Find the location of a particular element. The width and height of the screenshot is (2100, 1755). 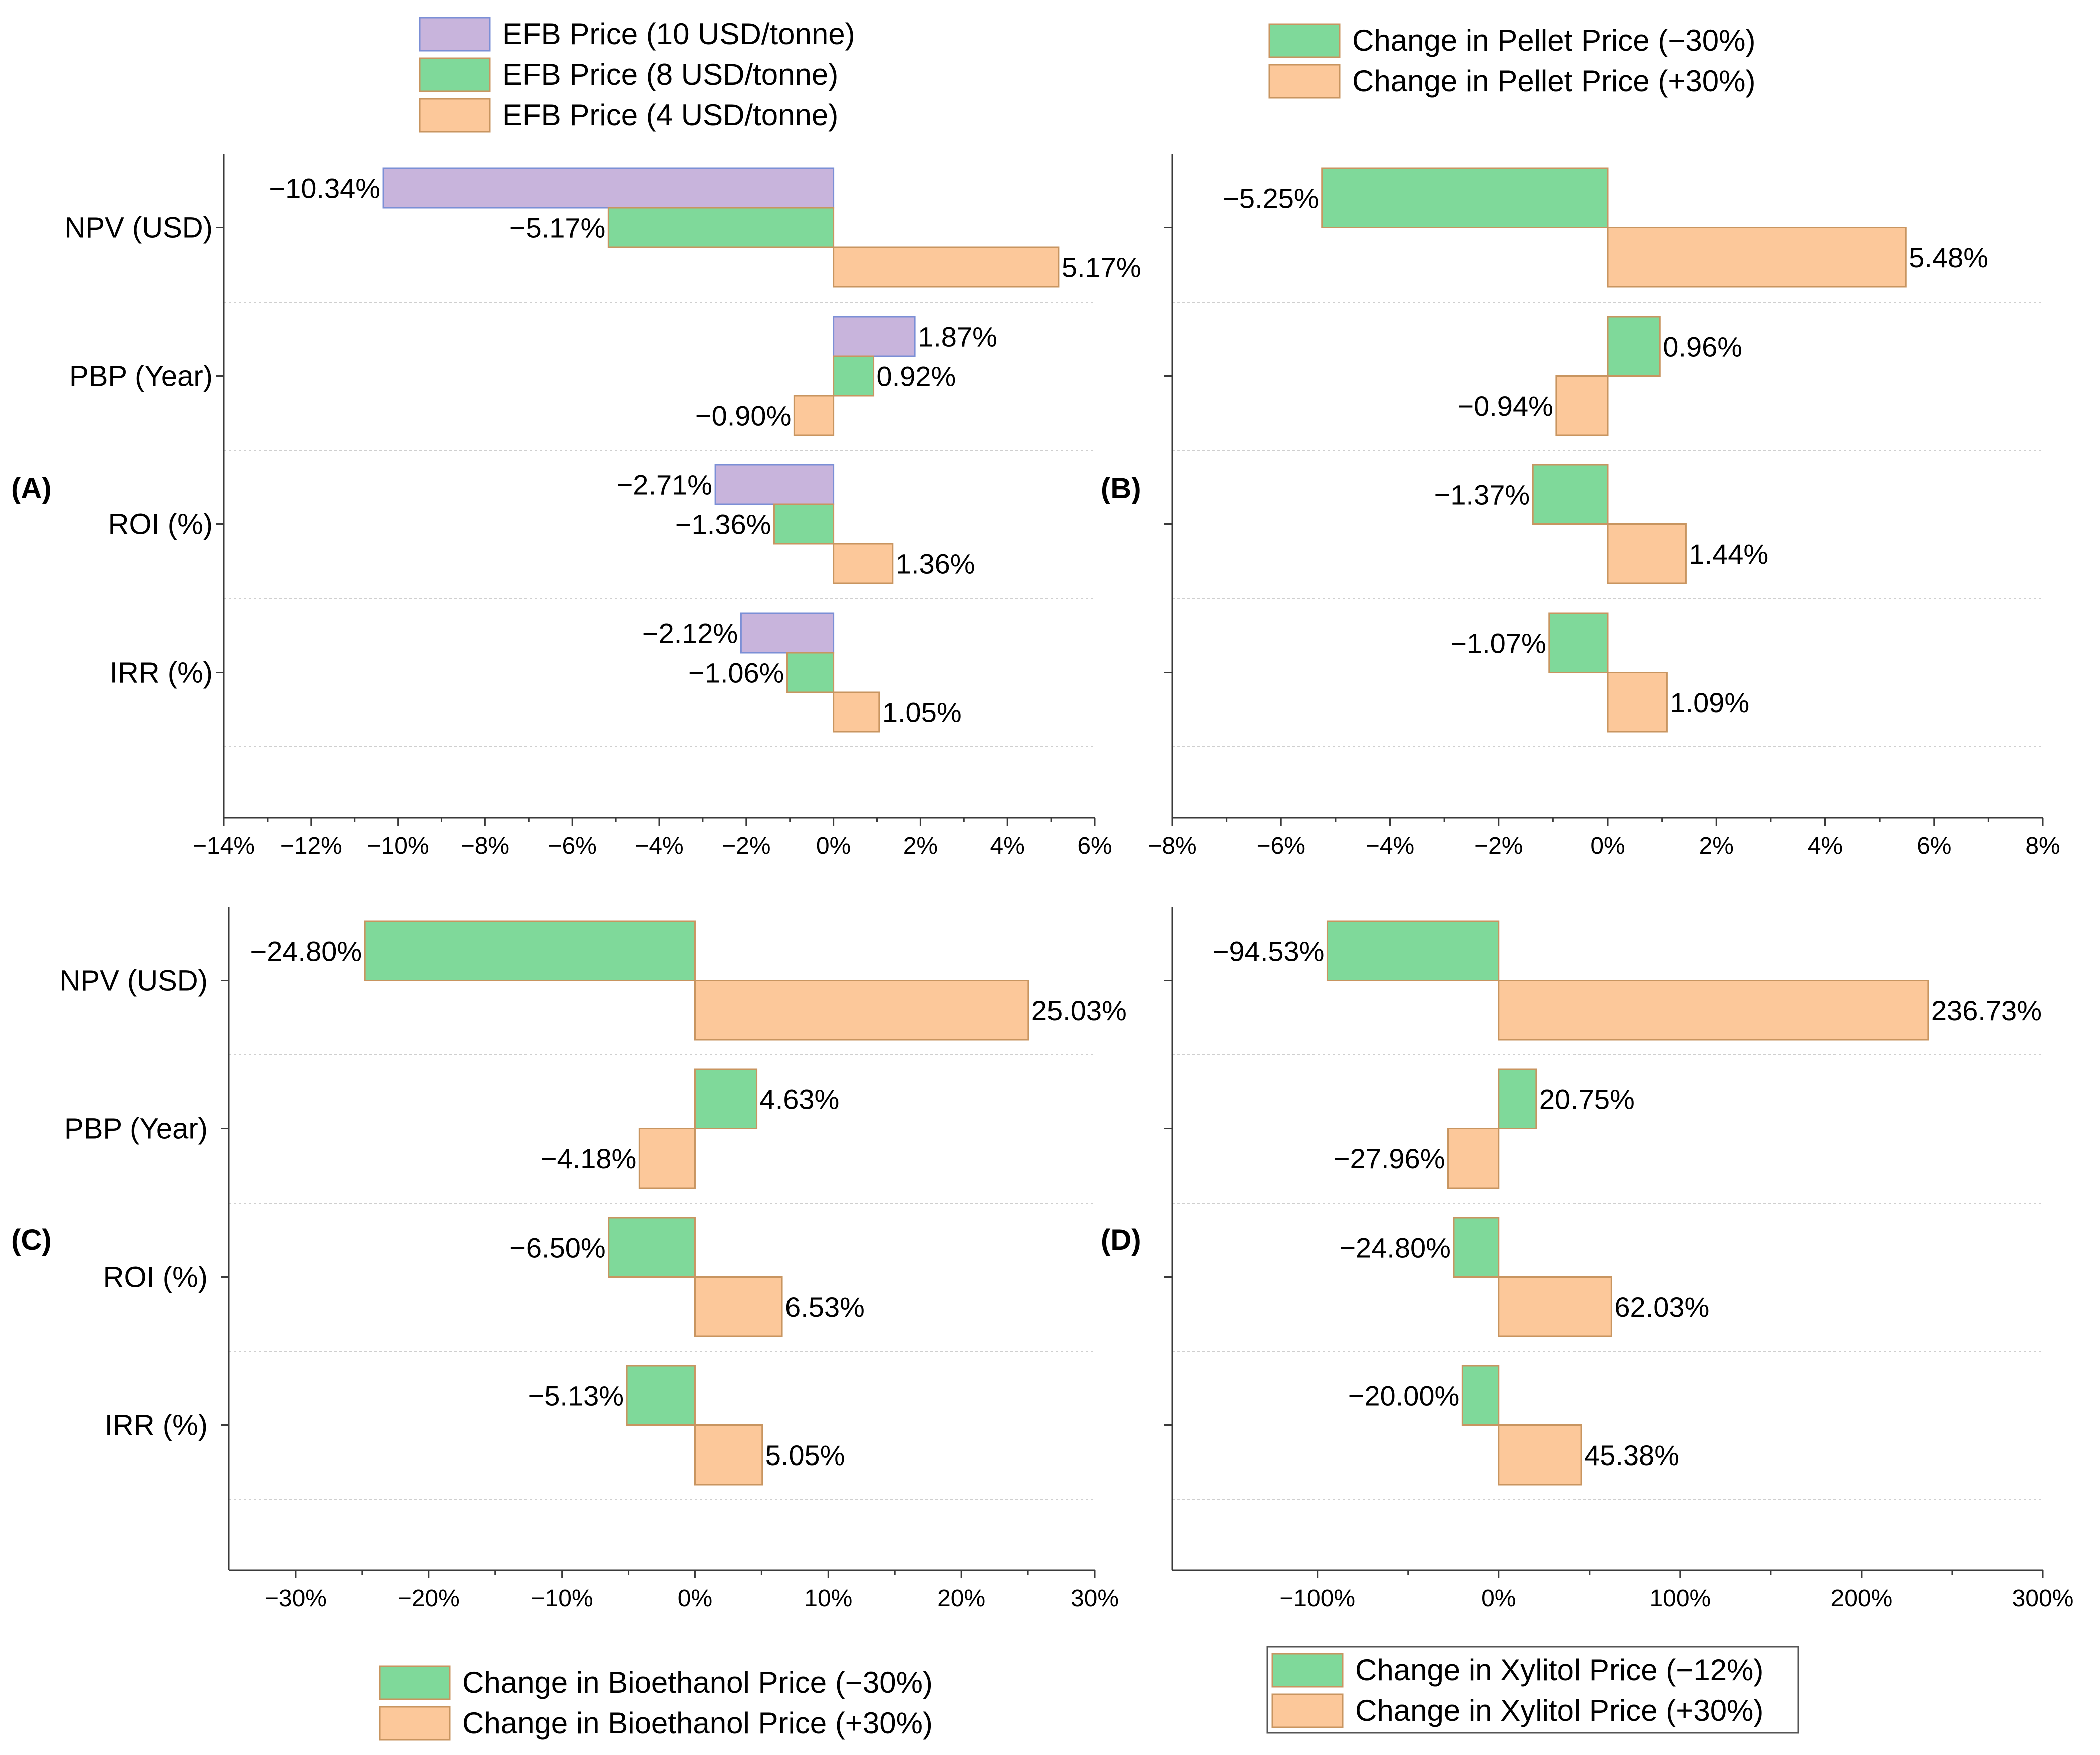

data-label: −20.00% is located at coordinates (1404, 1395).